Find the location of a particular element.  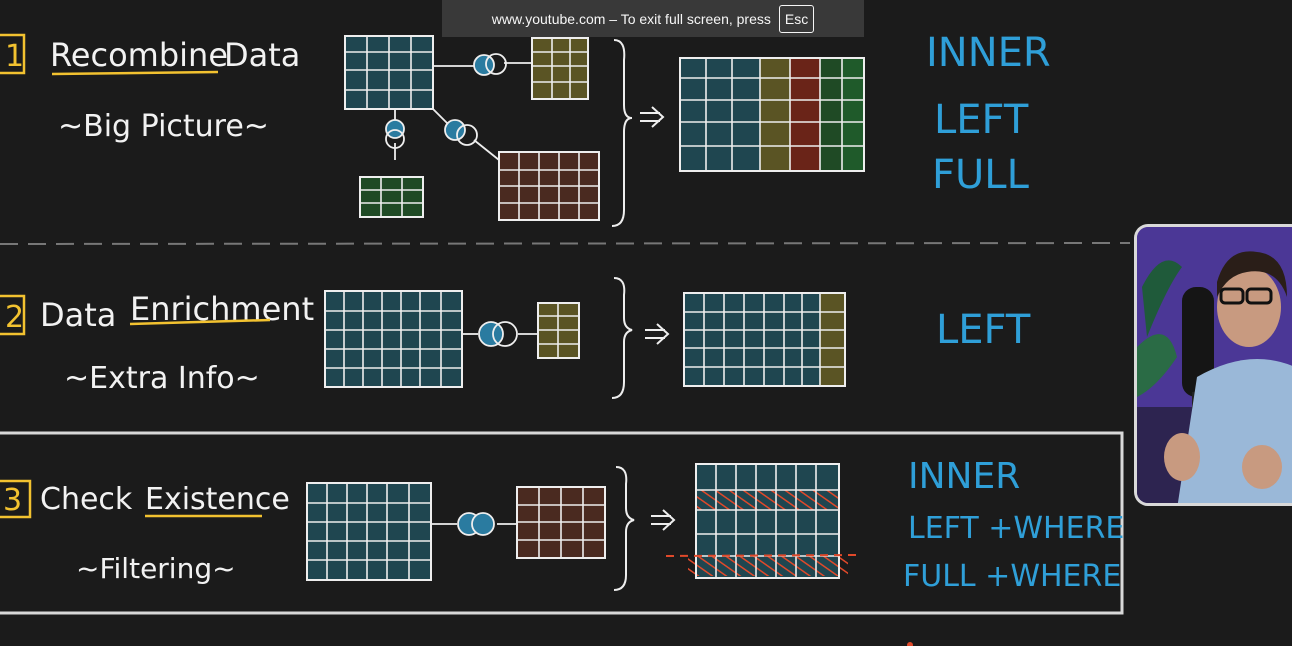

section-1-result-table is located at coordinates (772, 114).